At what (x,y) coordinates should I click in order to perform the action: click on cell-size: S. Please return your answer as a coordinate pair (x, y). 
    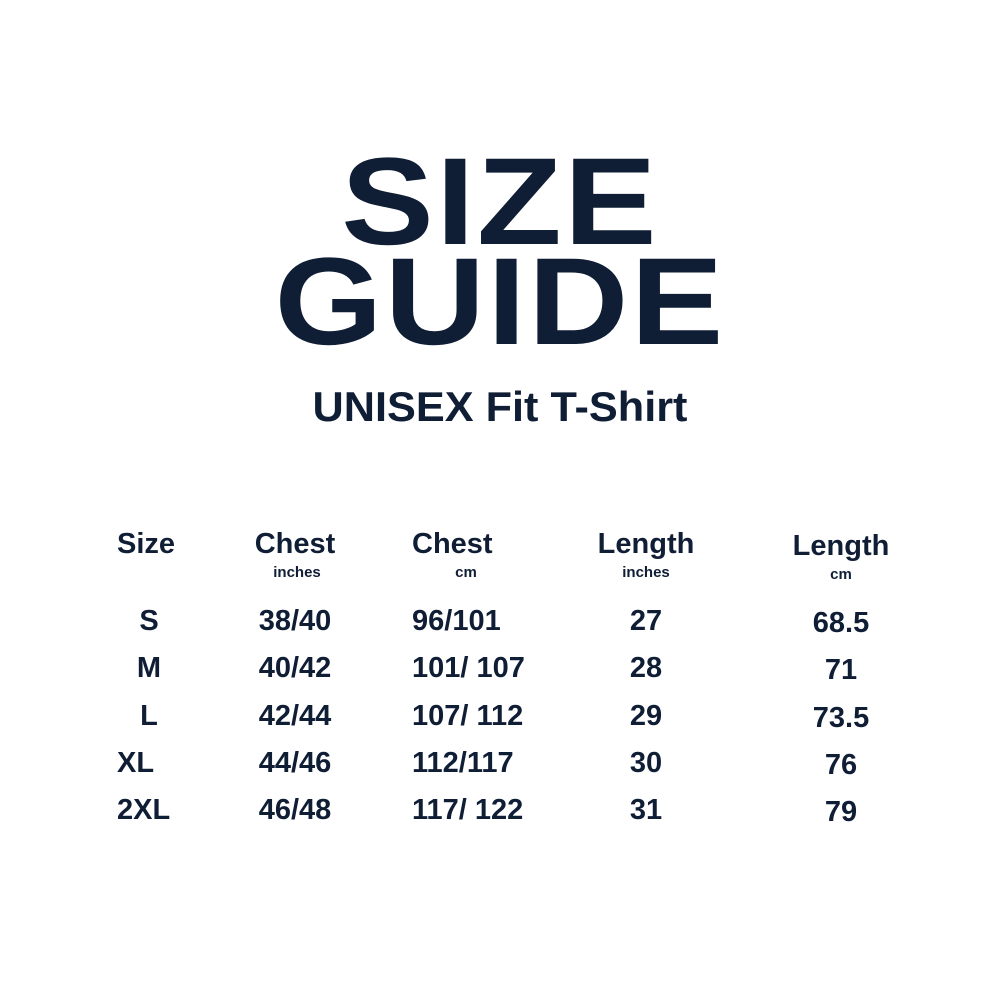
    Looking at the image, I should click on (149, 621).